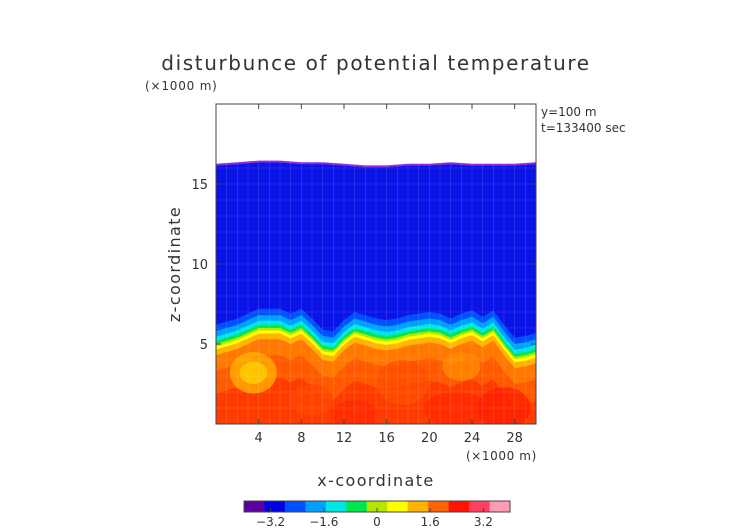 This screenshot has width=752, height=532. What do you see at coordinates (377, 522) in the screenshot?
I see `colorbar-tick-label: 0` at bounding box center [377, 522].